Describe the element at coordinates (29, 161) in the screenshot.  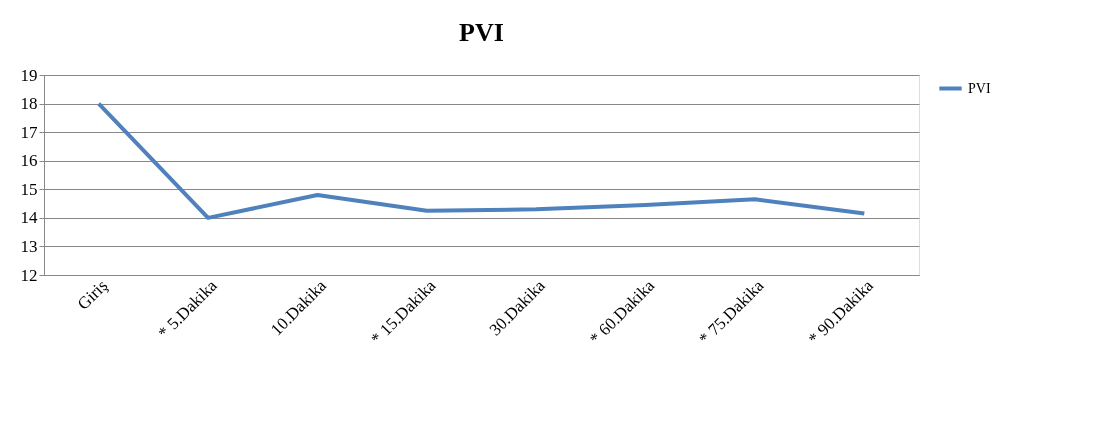
I see `y-tick-label: 16` at that location.